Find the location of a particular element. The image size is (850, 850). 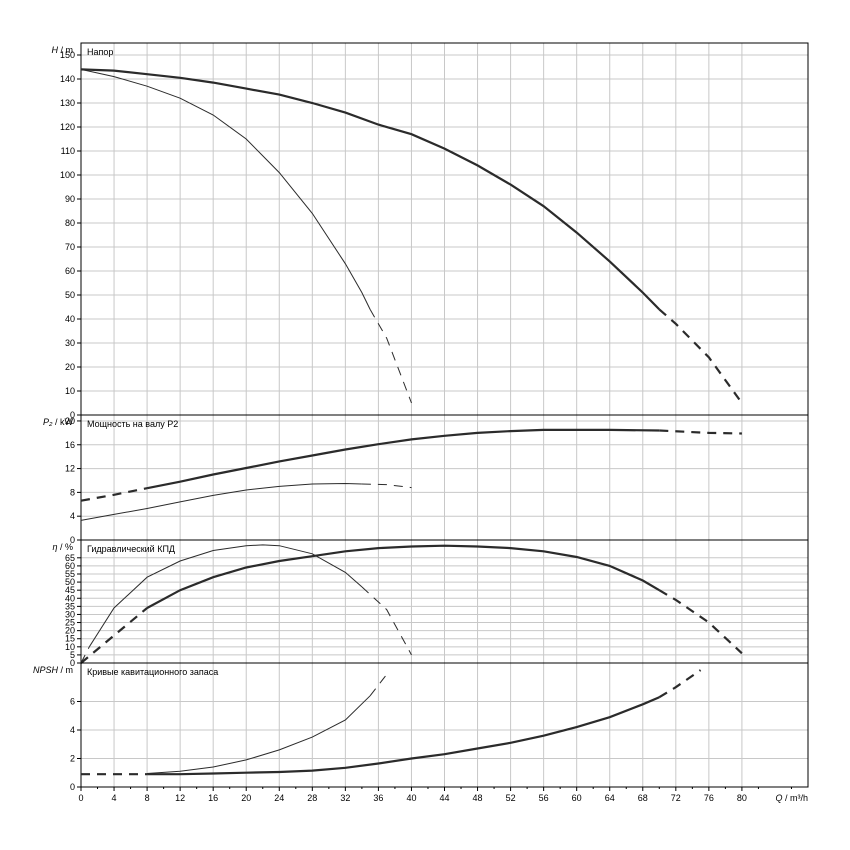

y-tick-label: 150 is located at coordinates (67, 55).